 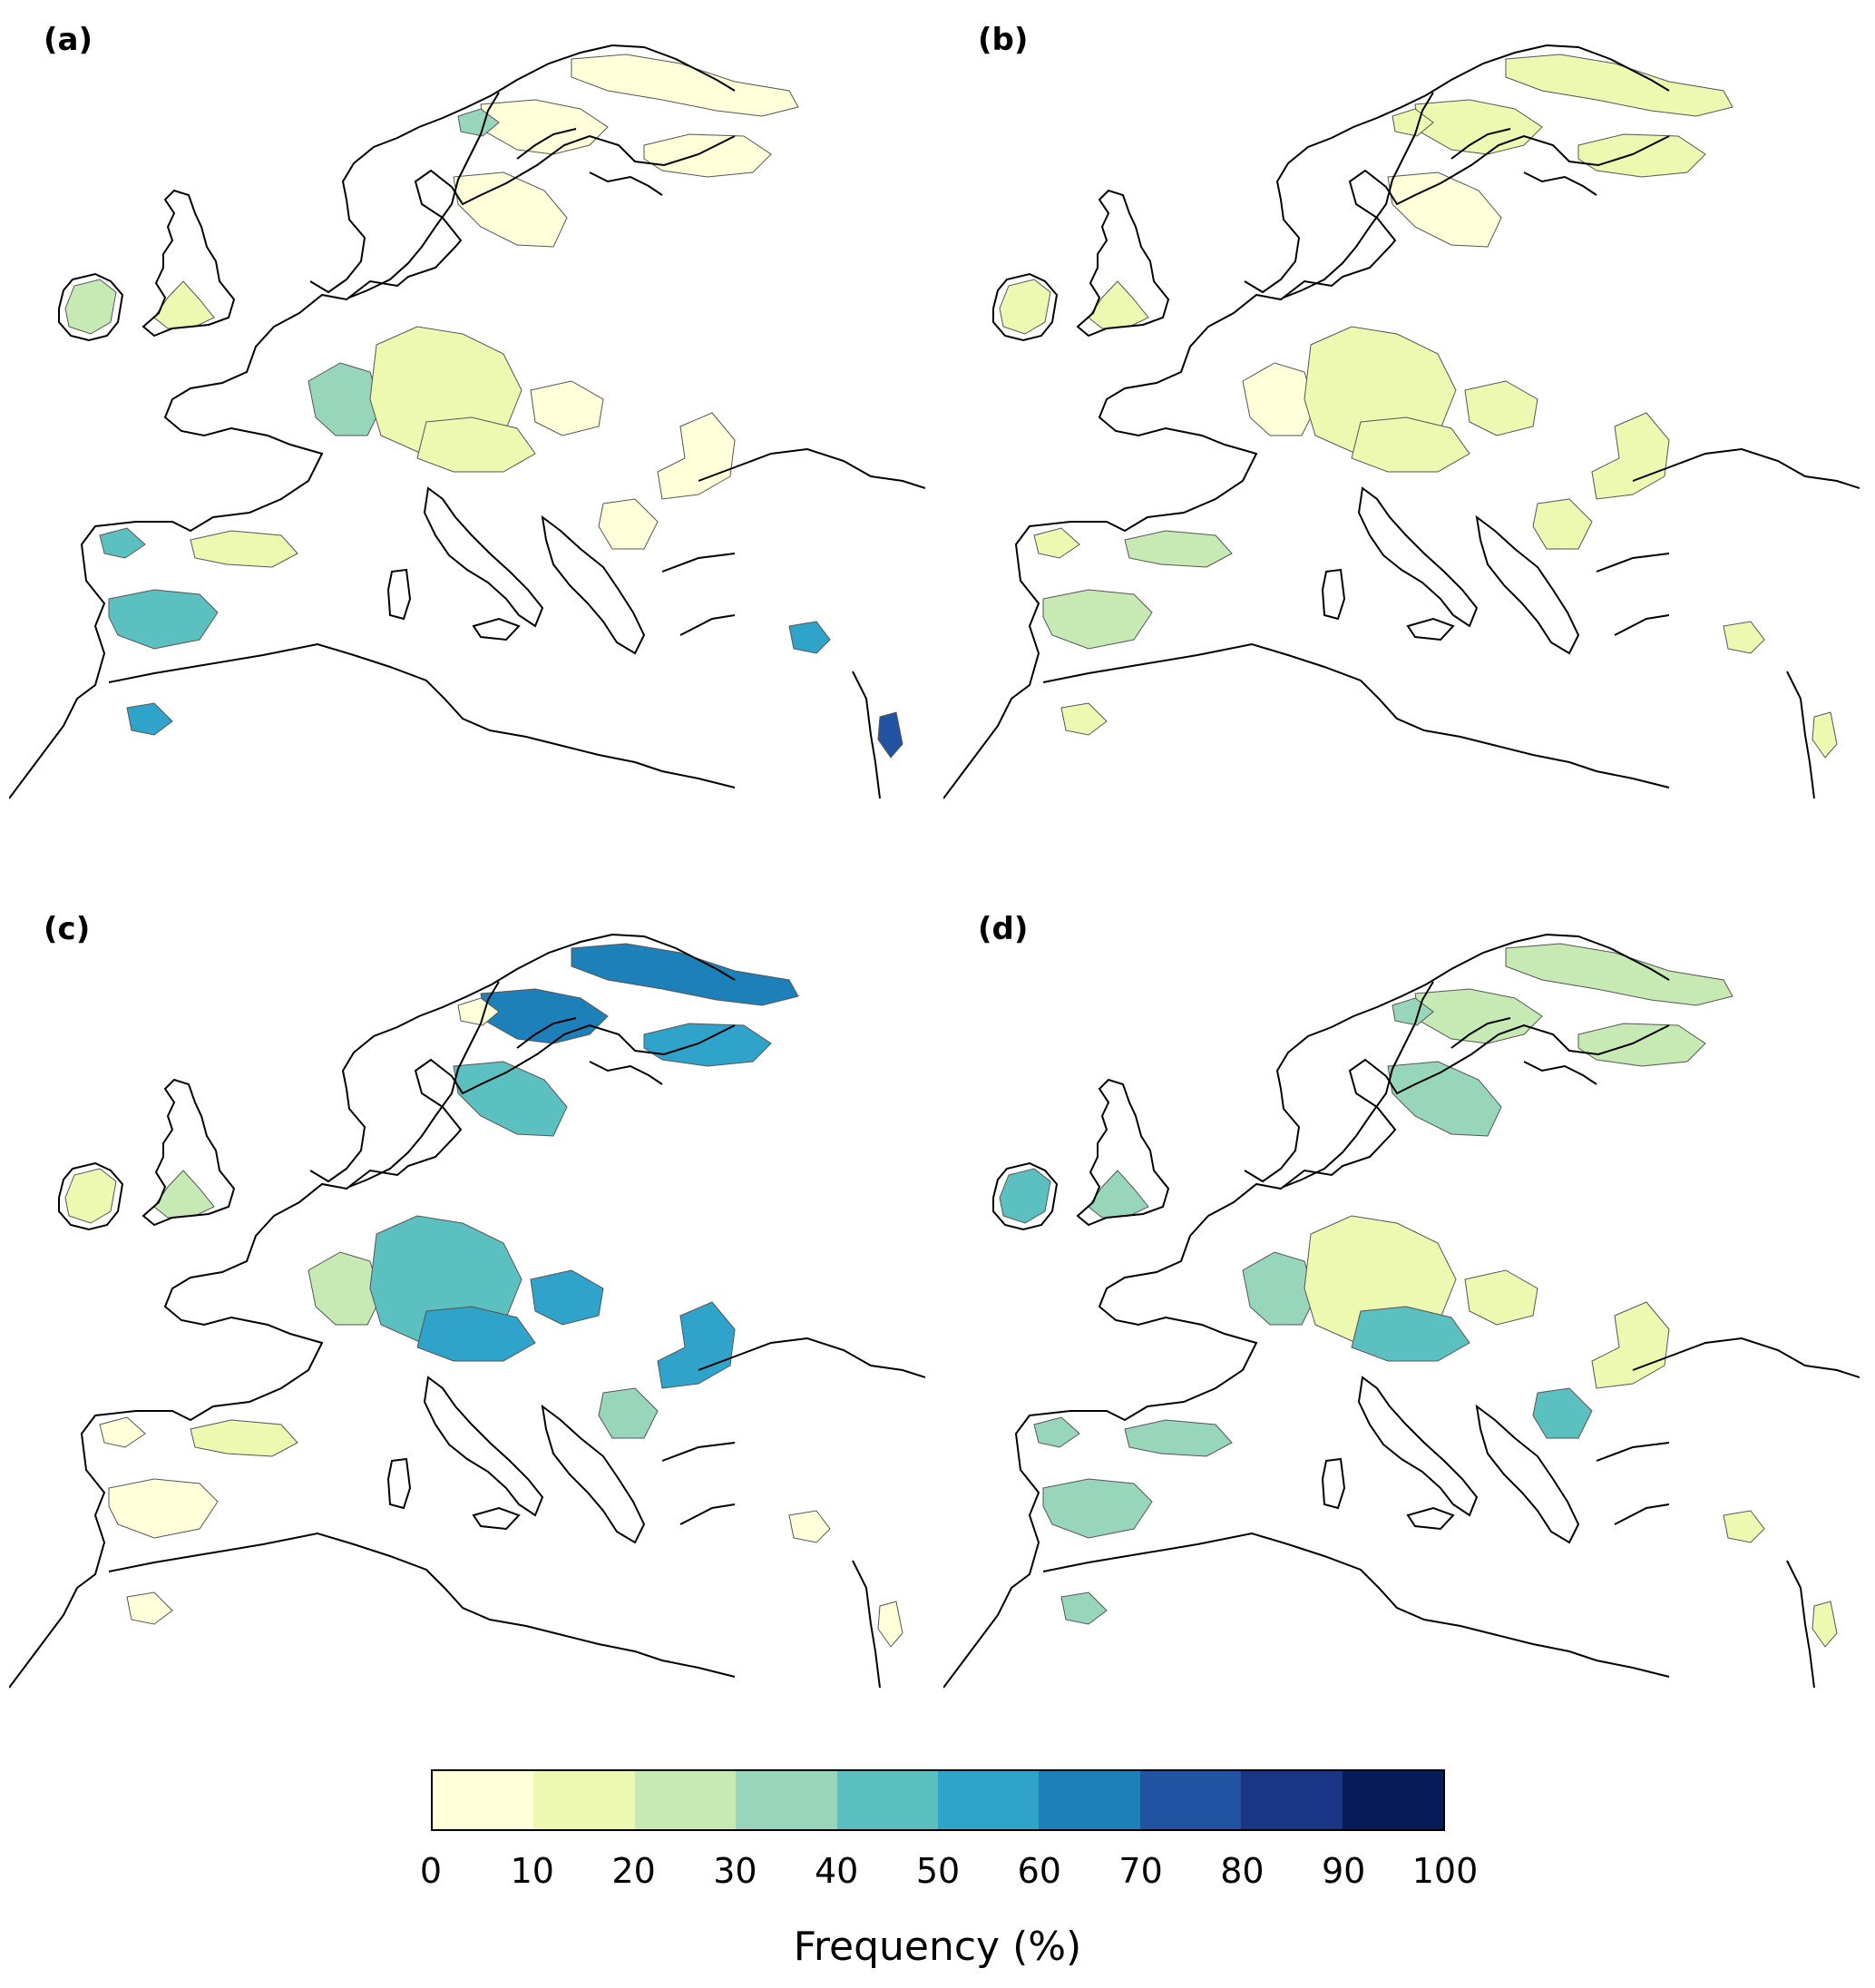 I want to click on colorbar-ticks: 0 10 20 30 40 50 60 70 80 90 100, so click(x=949, y=1874).